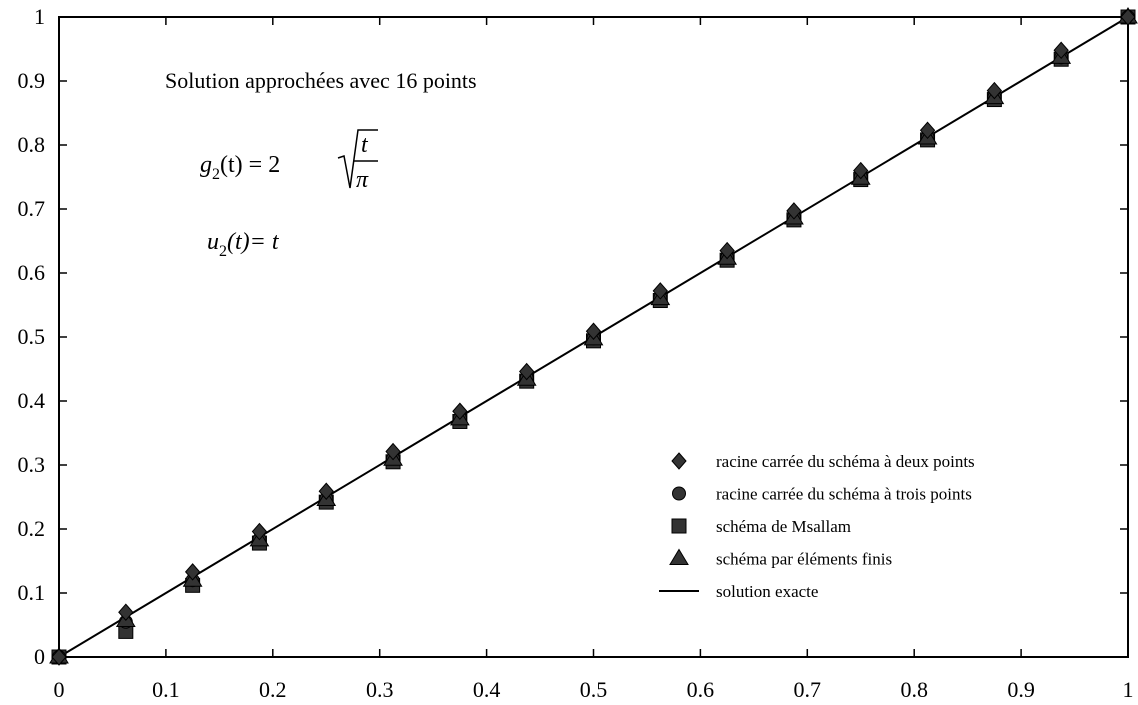 The height and width of the screenshot is (705, 1138). Describe the element at coordinates (223, 251) in the screenshot. I see `formula-u-sub: 2` at that location.